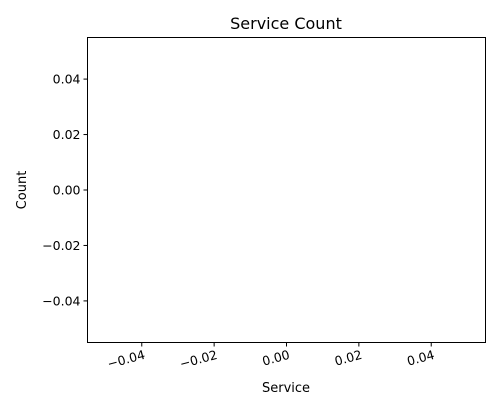 This screenshot has height=400, width=500. I want to click on y-tick-label: −0.02, so click(61, 245).